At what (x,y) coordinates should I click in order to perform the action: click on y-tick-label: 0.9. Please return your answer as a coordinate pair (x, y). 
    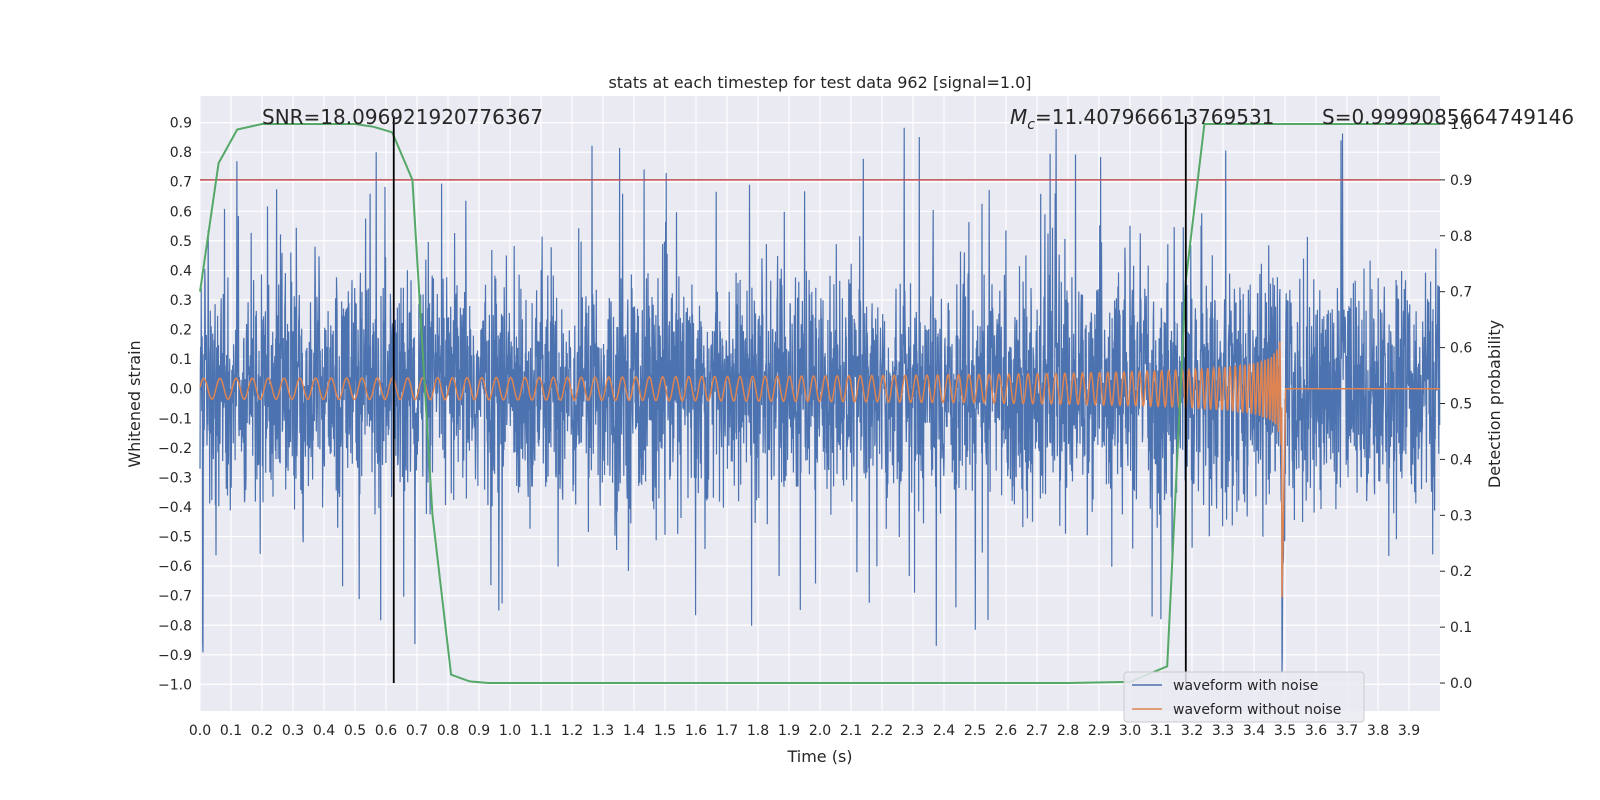
    Looking at the image, I should click on (181, 124).